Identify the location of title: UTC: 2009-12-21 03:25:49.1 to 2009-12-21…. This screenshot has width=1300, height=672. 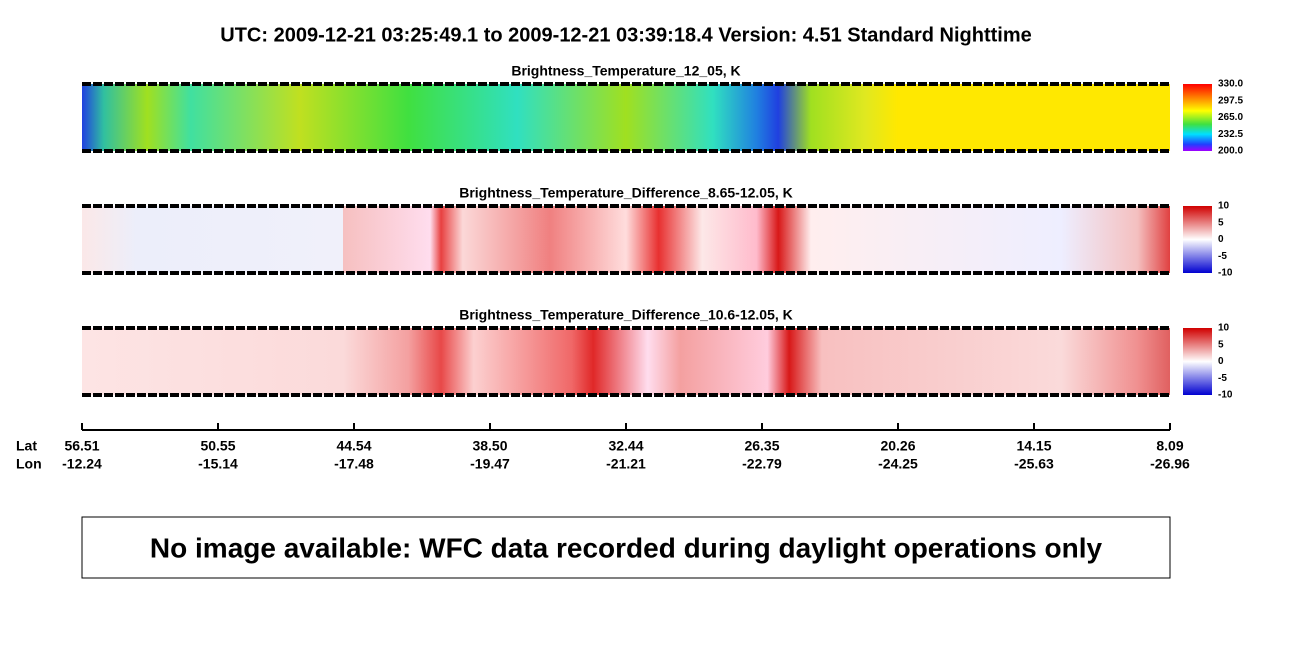
(625, 35).